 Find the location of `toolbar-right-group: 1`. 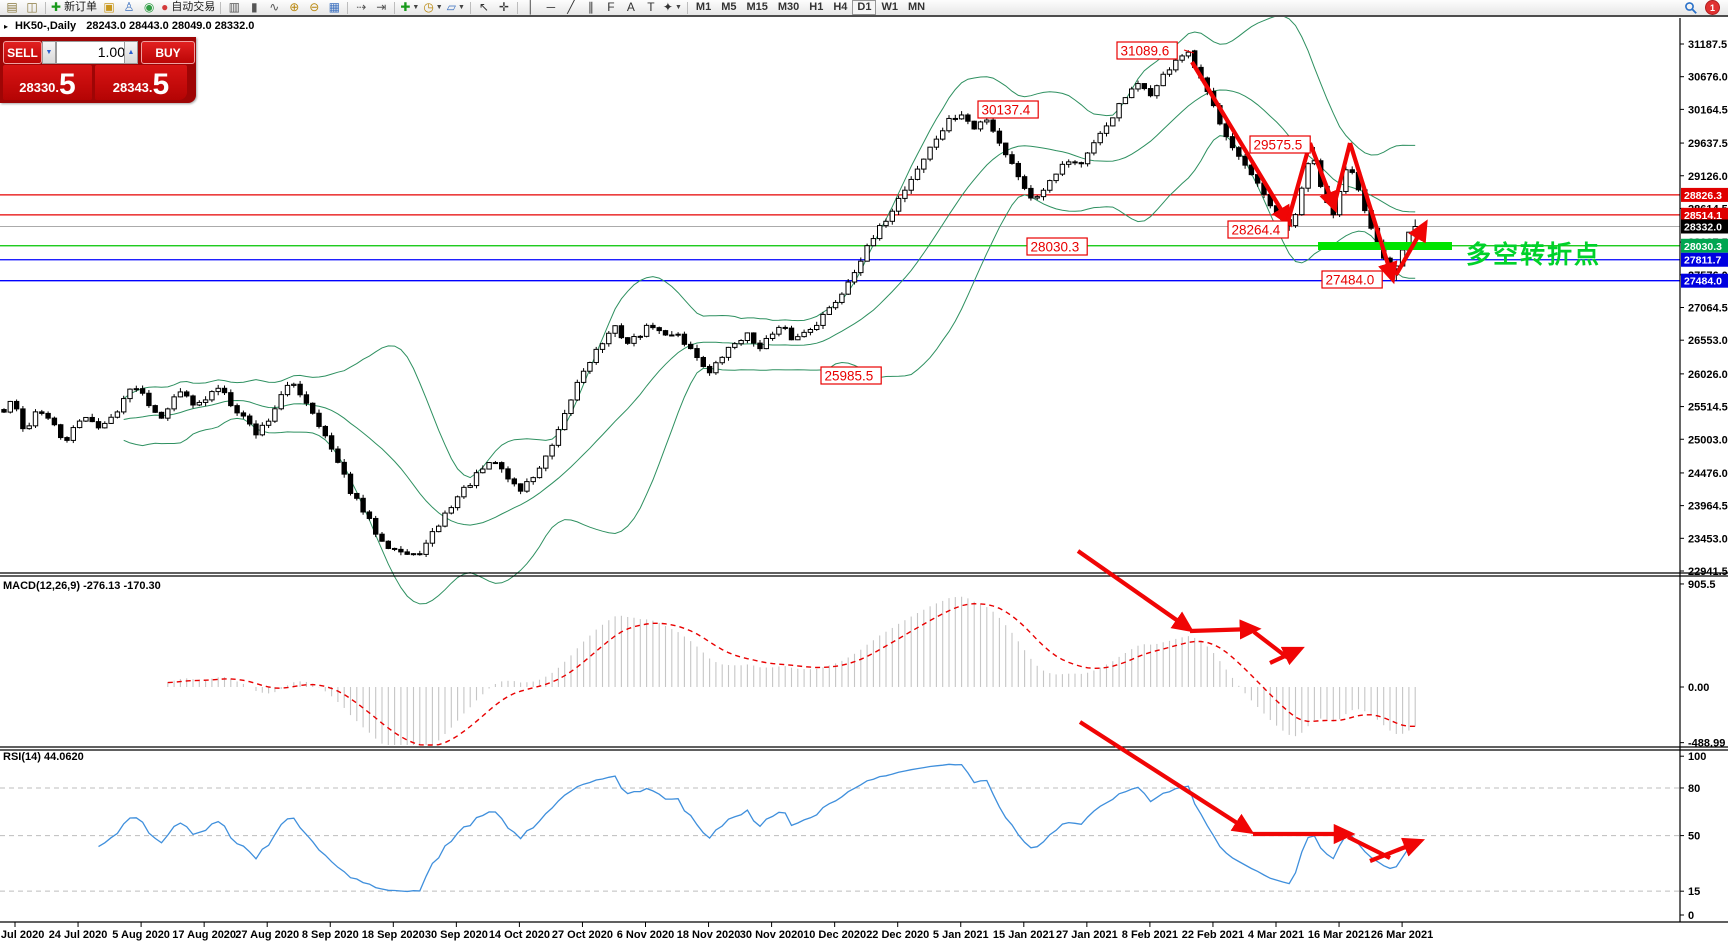

toolbar-right-group: 1 is located at coordinates (1702, 7).